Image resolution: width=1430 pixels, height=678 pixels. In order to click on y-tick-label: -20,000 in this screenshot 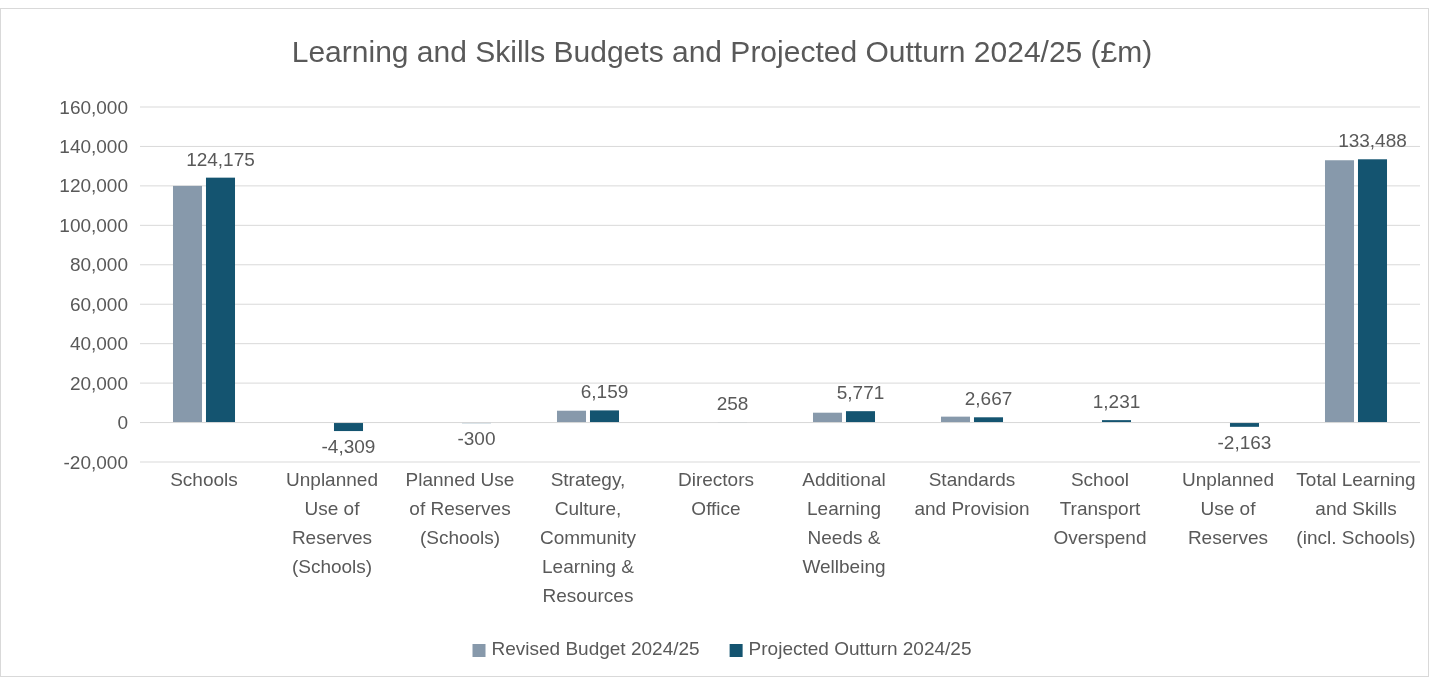, I will do `click(95, 462)`.